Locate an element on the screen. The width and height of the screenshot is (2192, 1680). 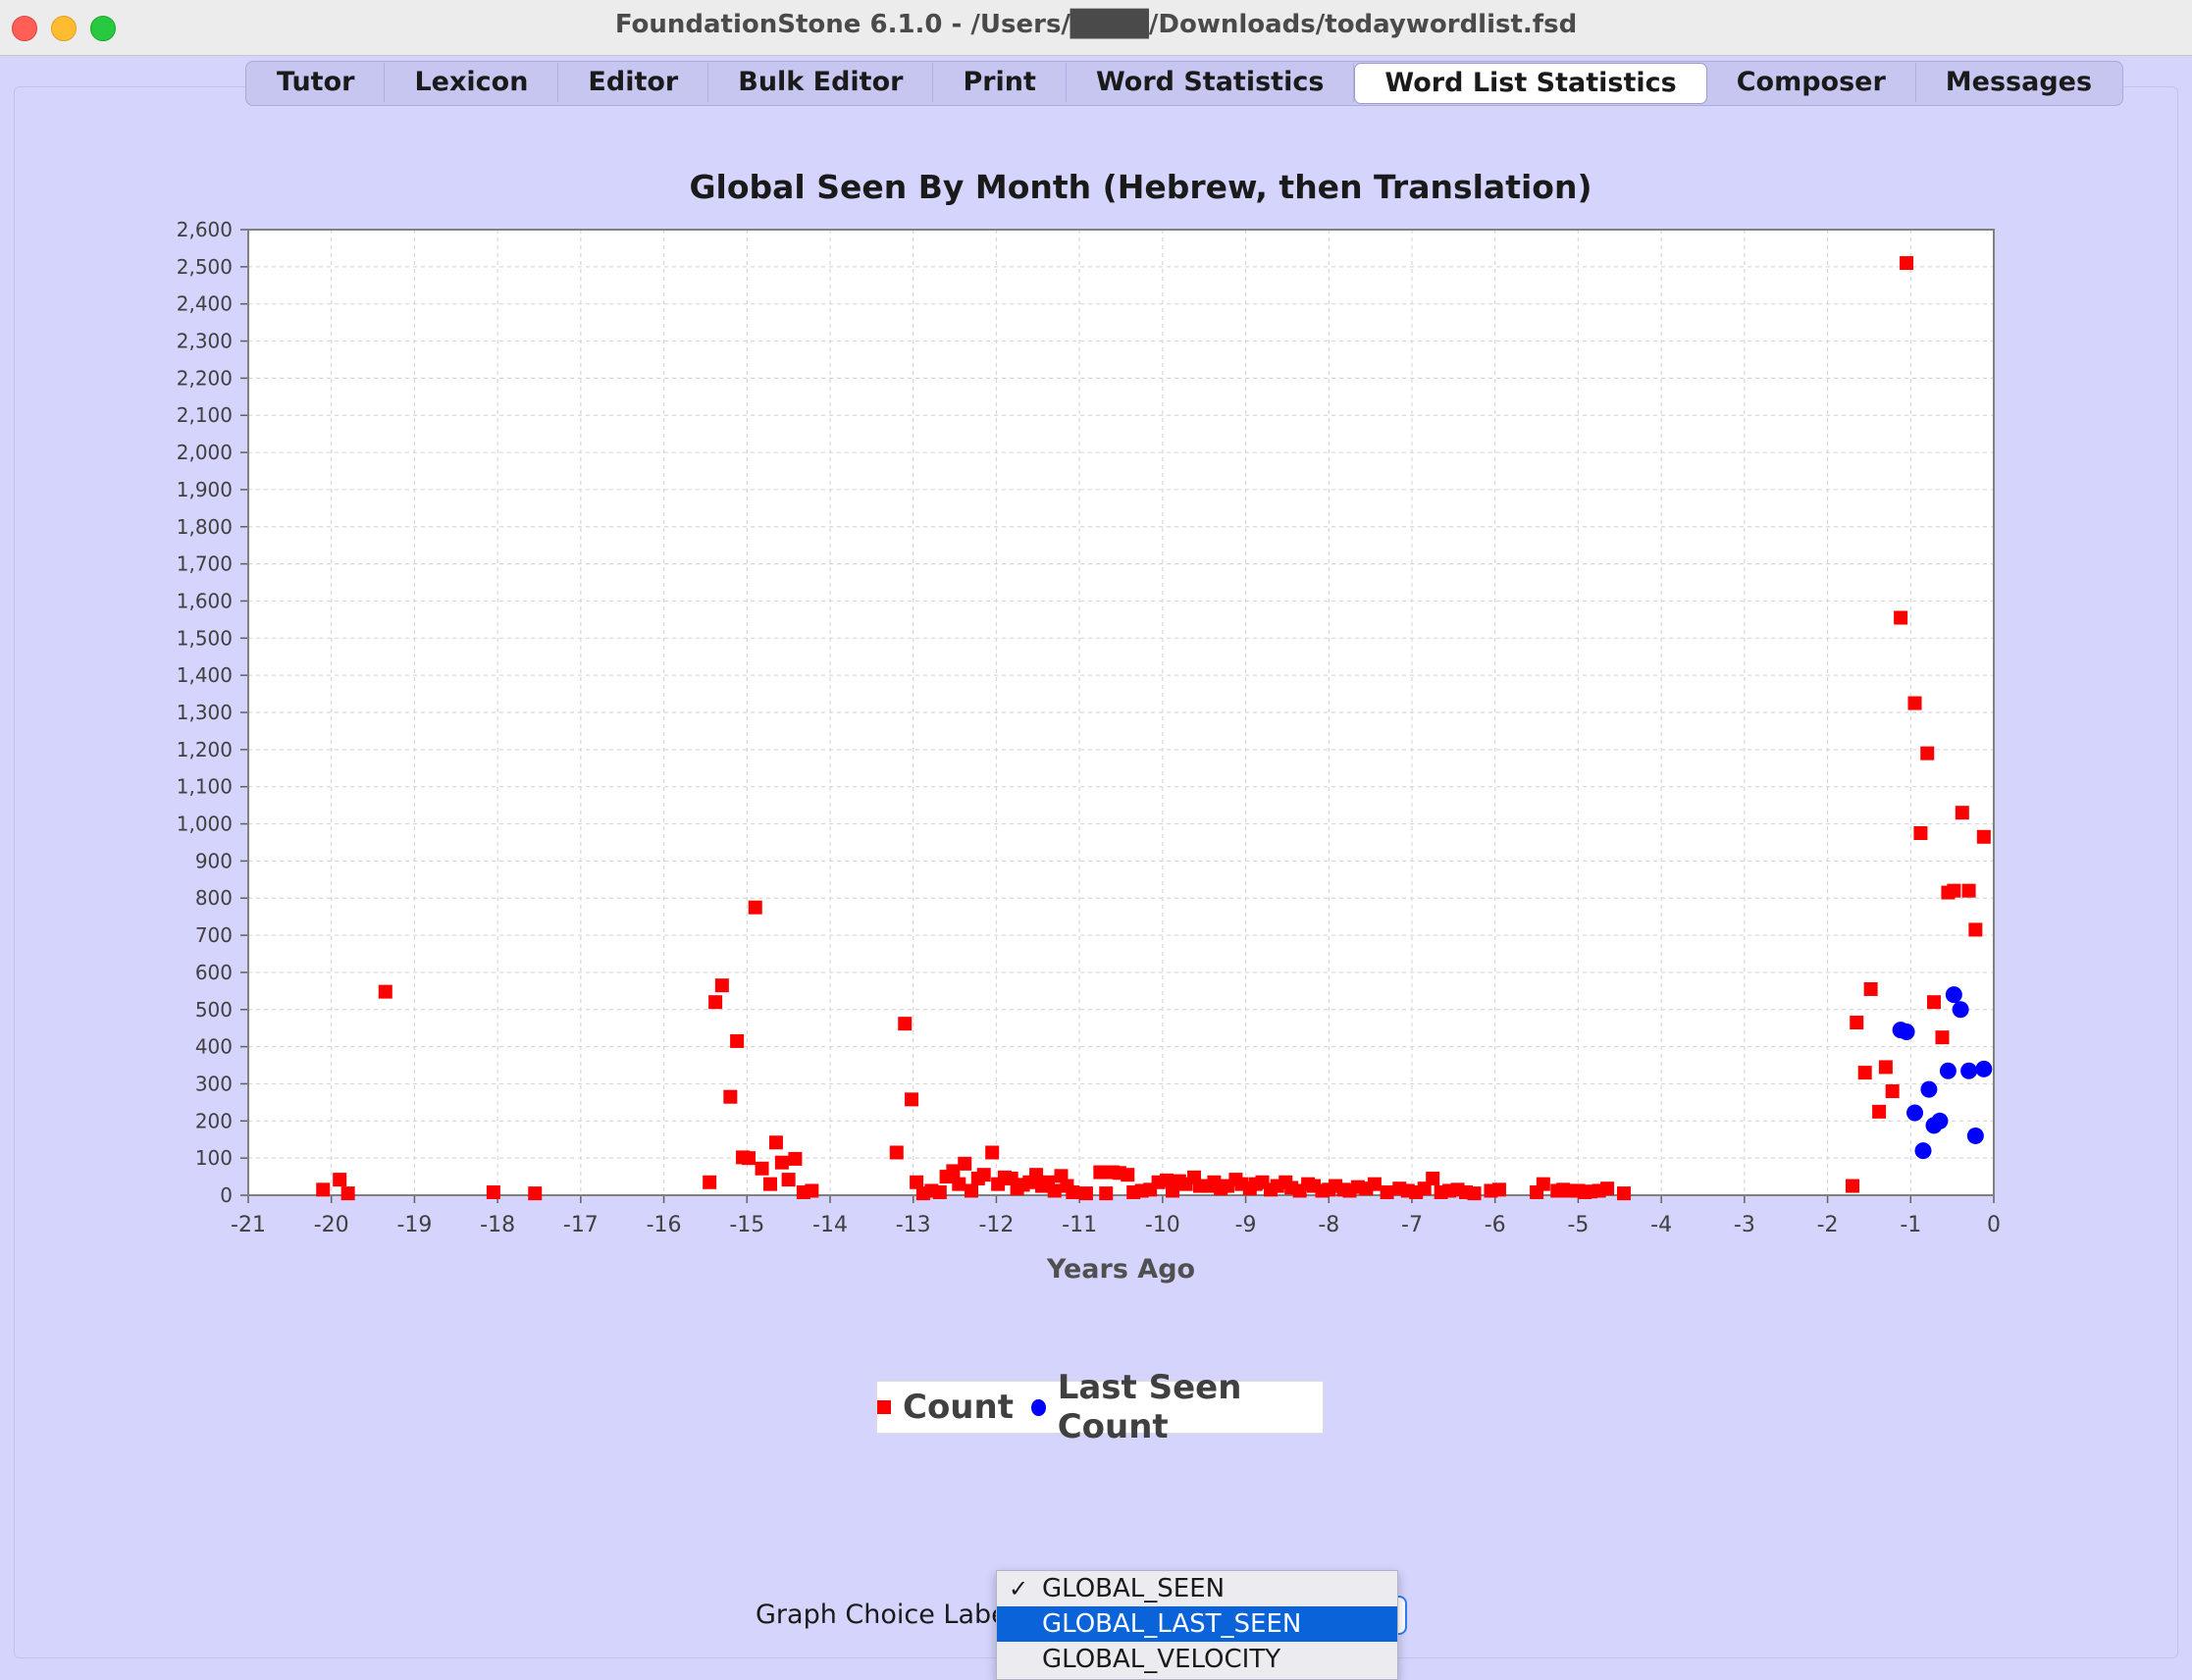
y-tick-label: 2,100 is located at coordinates (205, 415).